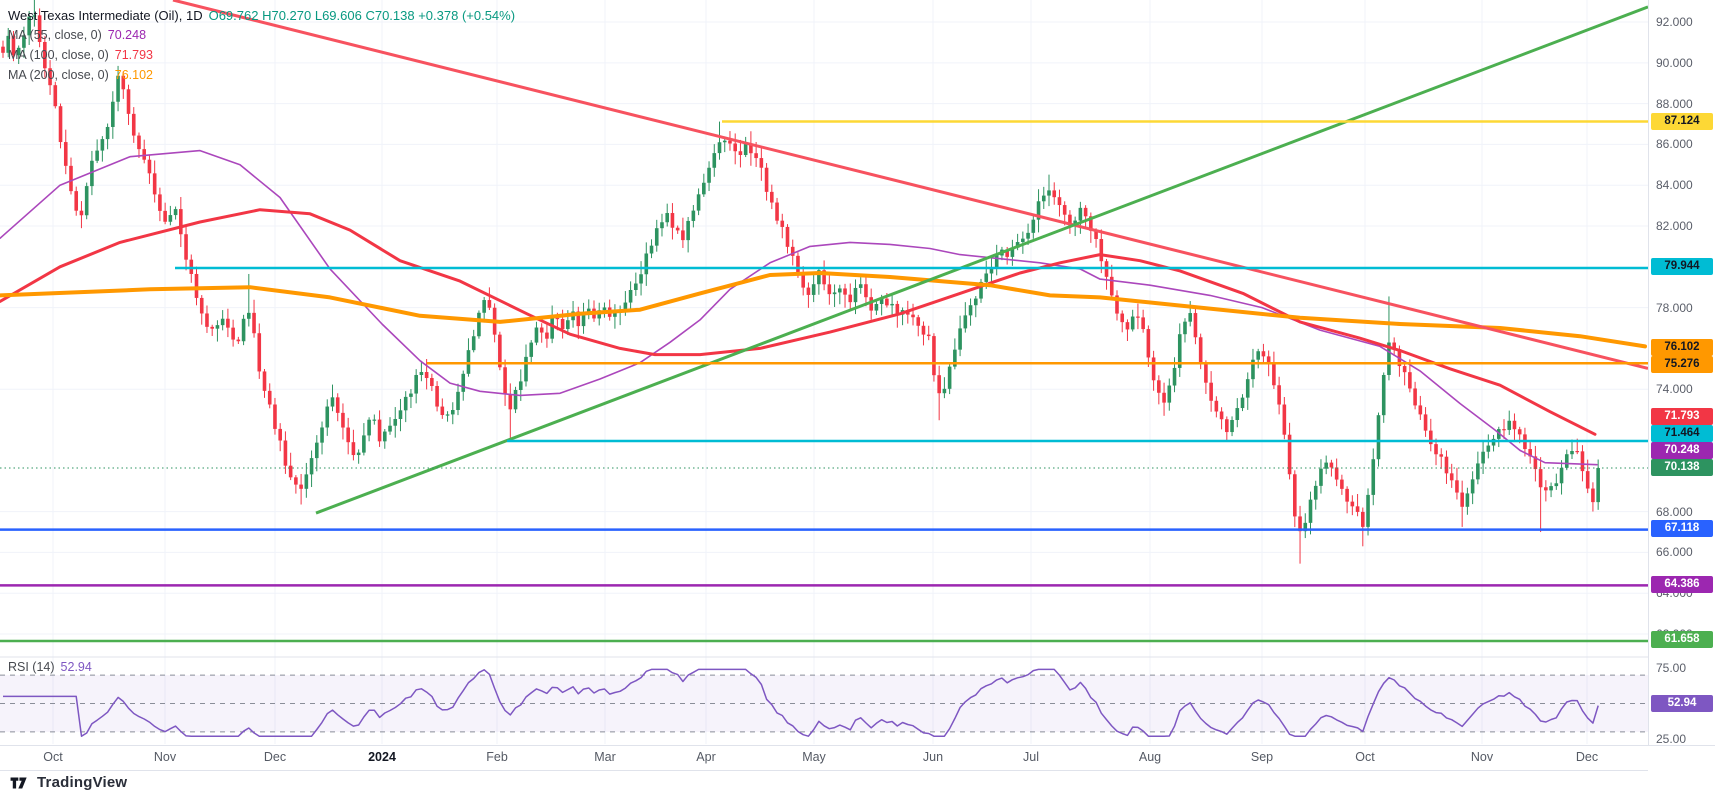 Image resolution: width=1715 pixels, height=808 pixels. Describe the element at coordinates (82, 782) in the screenshot. I see `tradingview-logo-text: TradingView` at that location.